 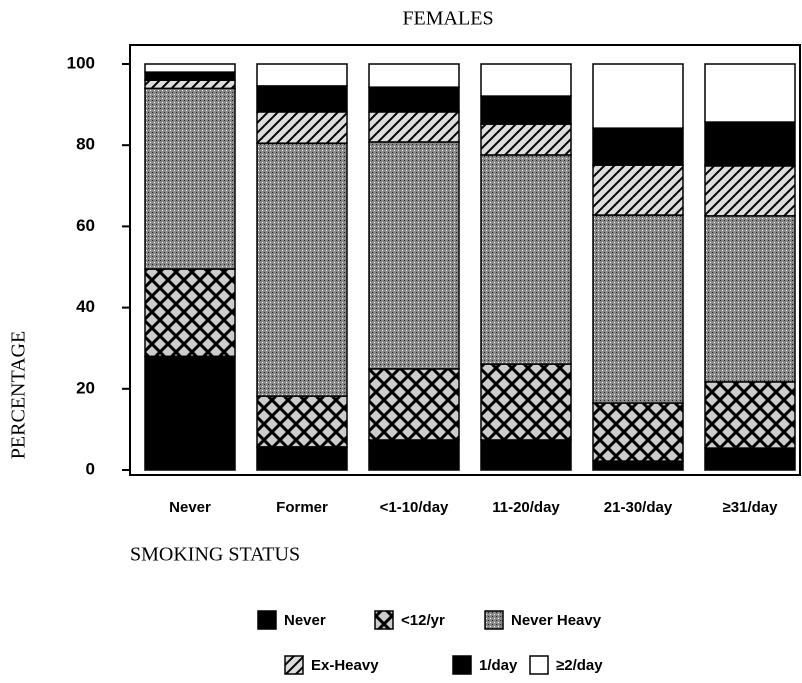 What do you see at coordinates (638, 507) in the screenshot?
I see `x-tick-label: 21-30/day` at bounding box center [638, 507].